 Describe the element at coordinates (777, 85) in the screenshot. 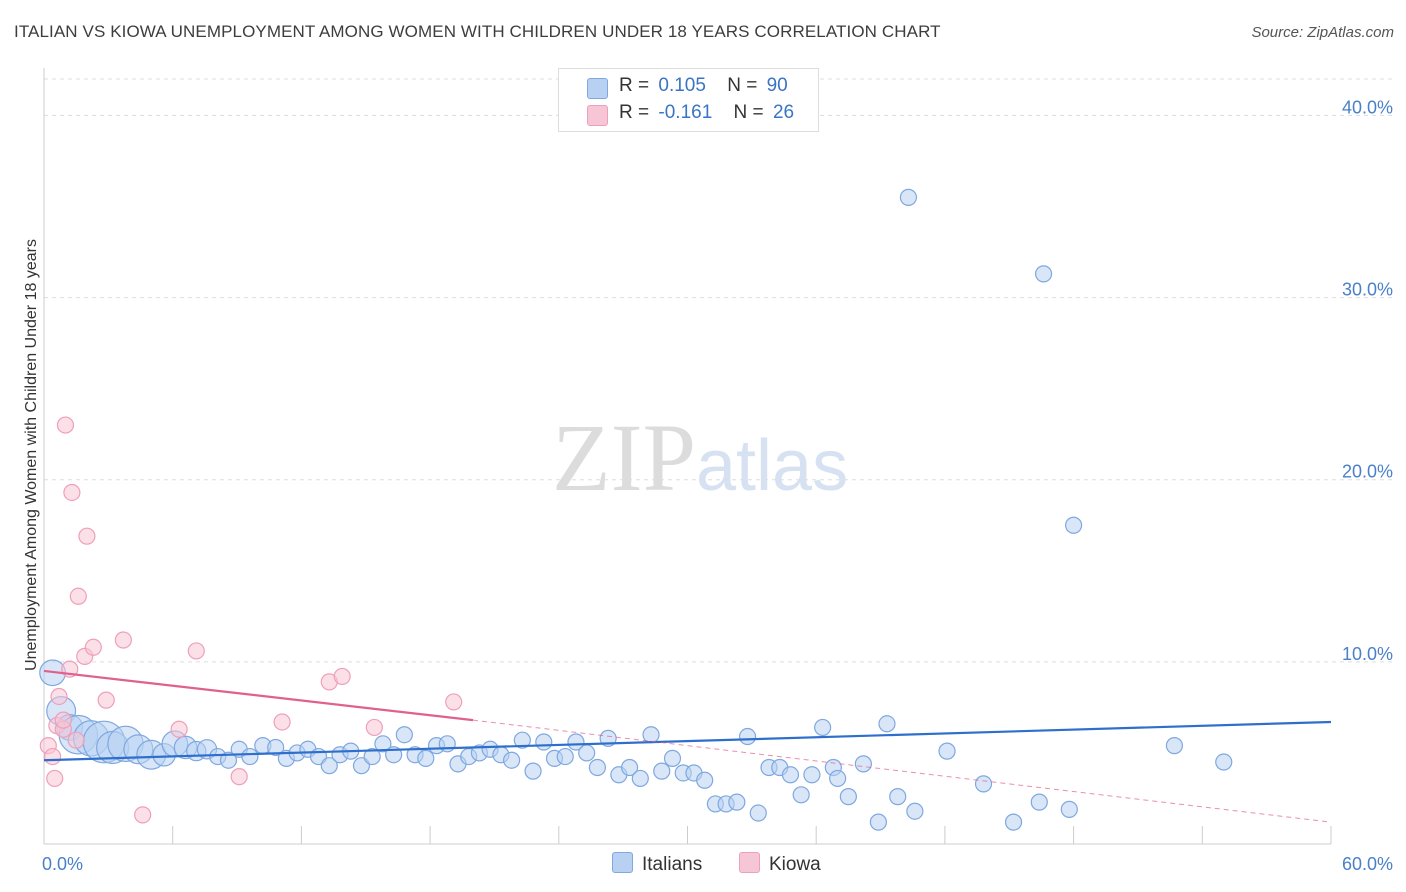

I see `legend-italians-n: 90` at that location.